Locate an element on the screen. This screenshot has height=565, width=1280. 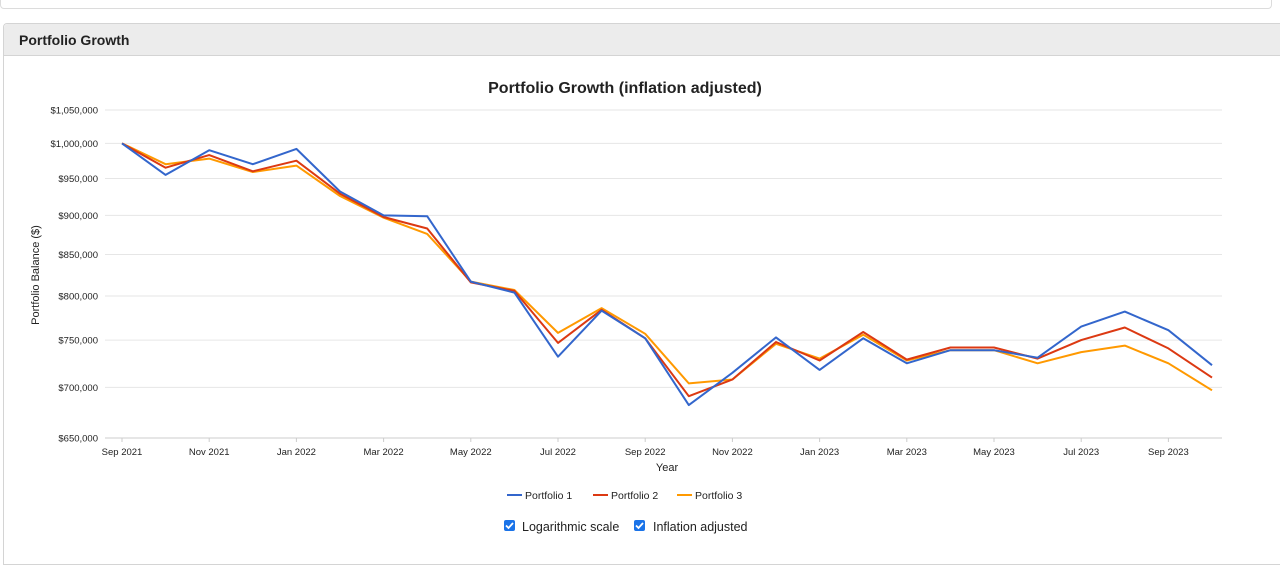
logarithmic-scale-checkbox is located at coordinates (509, 525).